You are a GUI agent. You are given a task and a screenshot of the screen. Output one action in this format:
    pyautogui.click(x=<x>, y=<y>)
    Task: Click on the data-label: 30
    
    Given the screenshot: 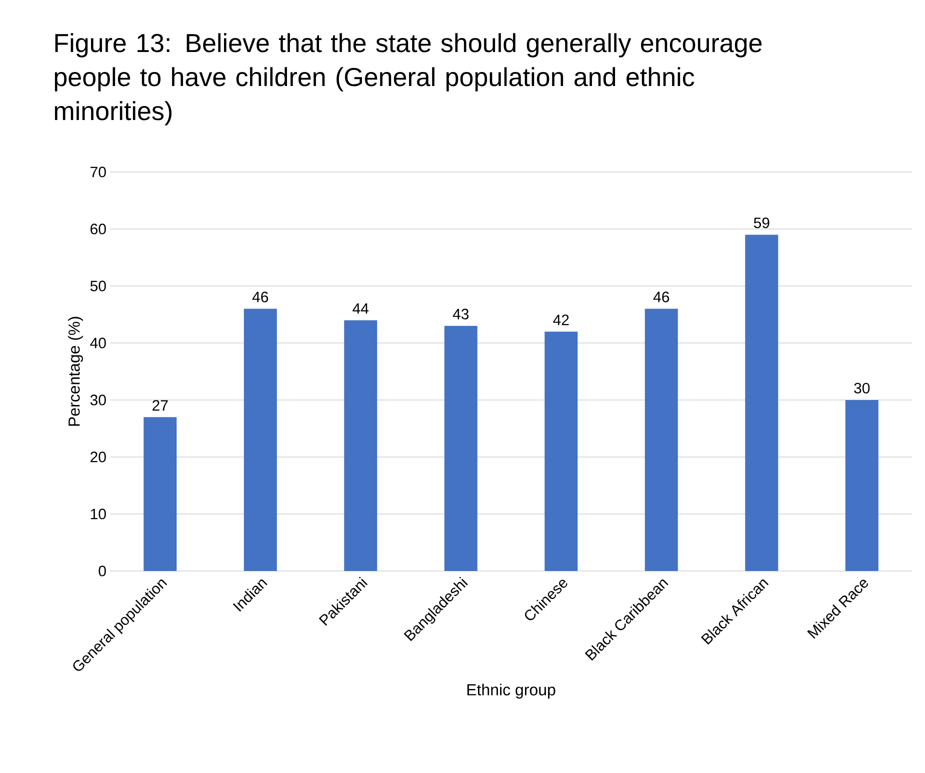 What is the action you would take?
    pyautogui.click(x=862, y=388)
    